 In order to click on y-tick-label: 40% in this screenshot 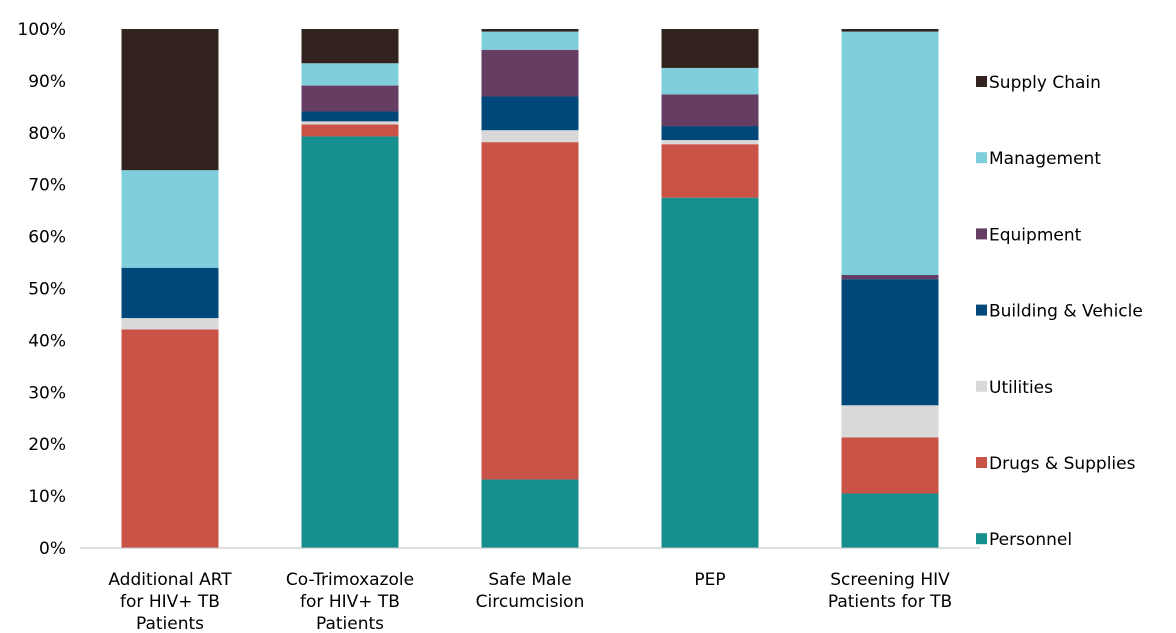, I will do `click(47, 341)`.